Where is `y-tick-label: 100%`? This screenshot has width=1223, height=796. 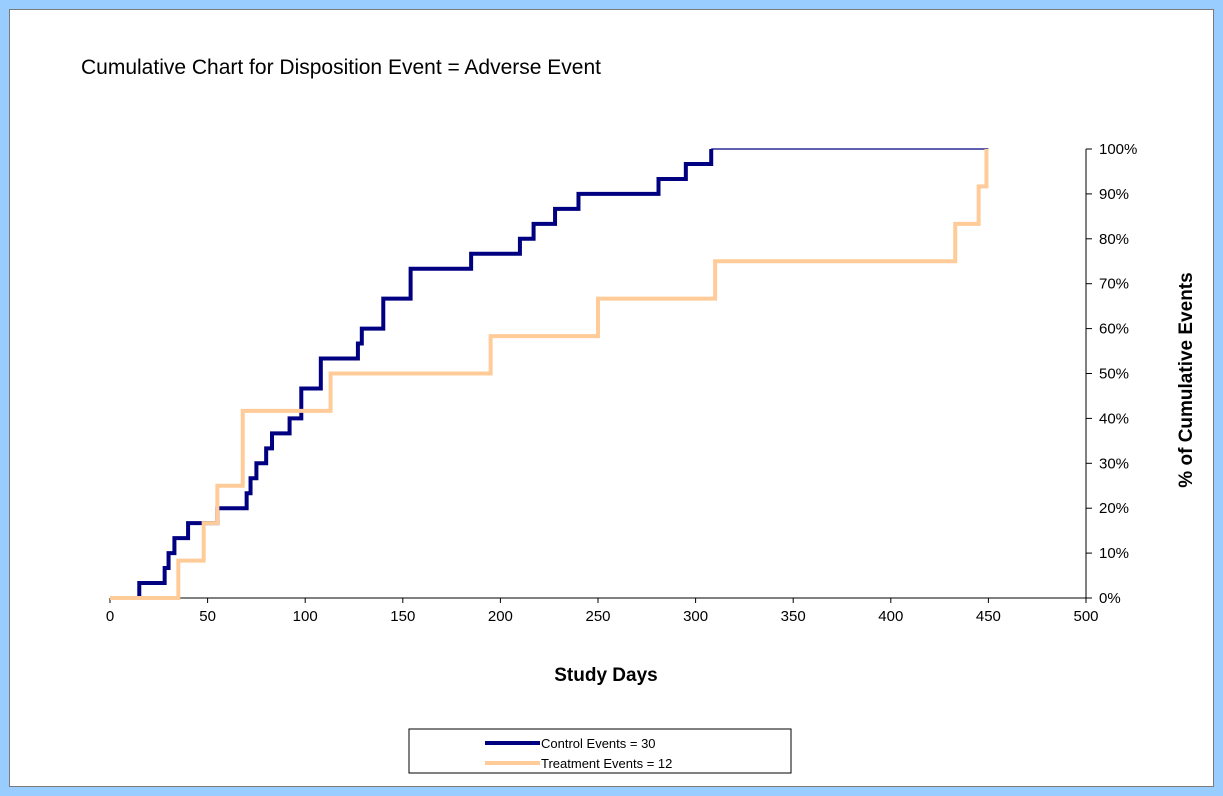
y-tick-label: 100% is located at coordinates (1118, 149).